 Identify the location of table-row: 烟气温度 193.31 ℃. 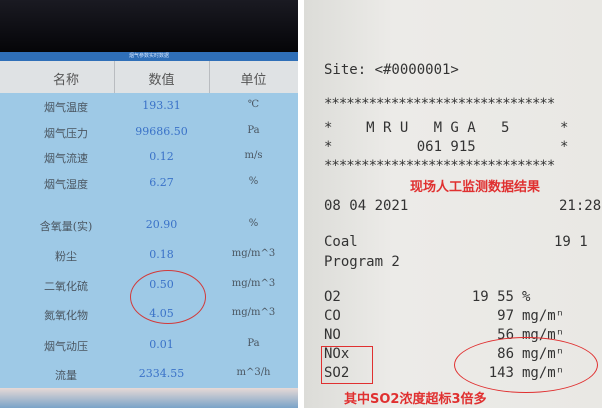
(149, 107).